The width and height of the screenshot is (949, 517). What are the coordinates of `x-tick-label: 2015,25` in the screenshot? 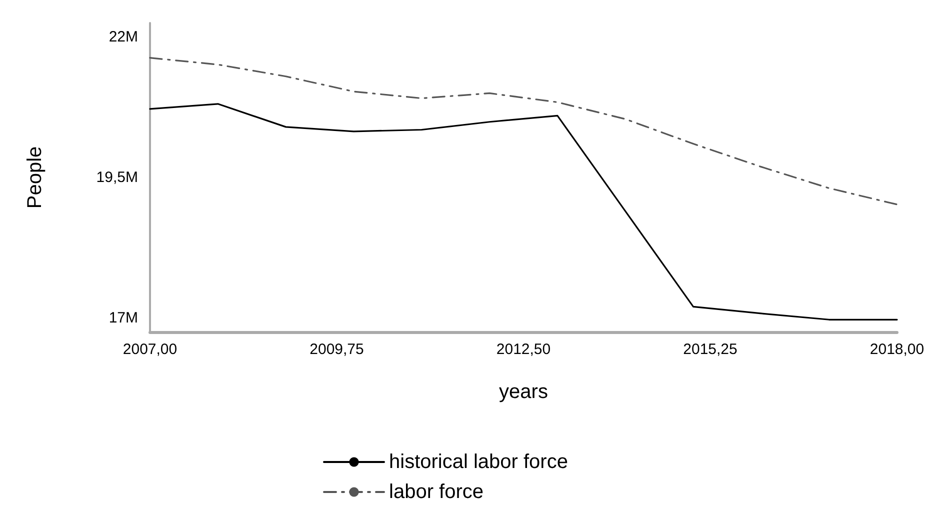 It's located at (710, 349).